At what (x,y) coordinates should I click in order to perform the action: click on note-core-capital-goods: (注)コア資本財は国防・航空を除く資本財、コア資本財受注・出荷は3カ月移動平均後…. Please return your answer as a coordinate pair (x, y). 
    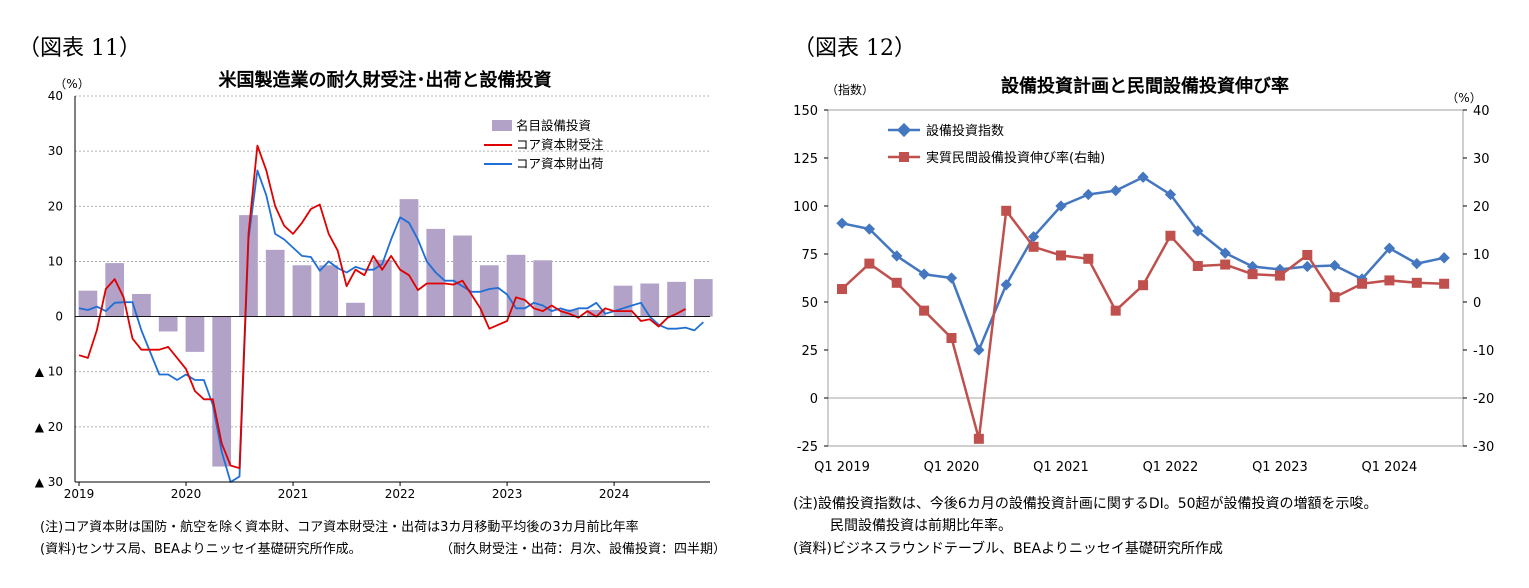
    Looking at the image, I should click on (339, 527).